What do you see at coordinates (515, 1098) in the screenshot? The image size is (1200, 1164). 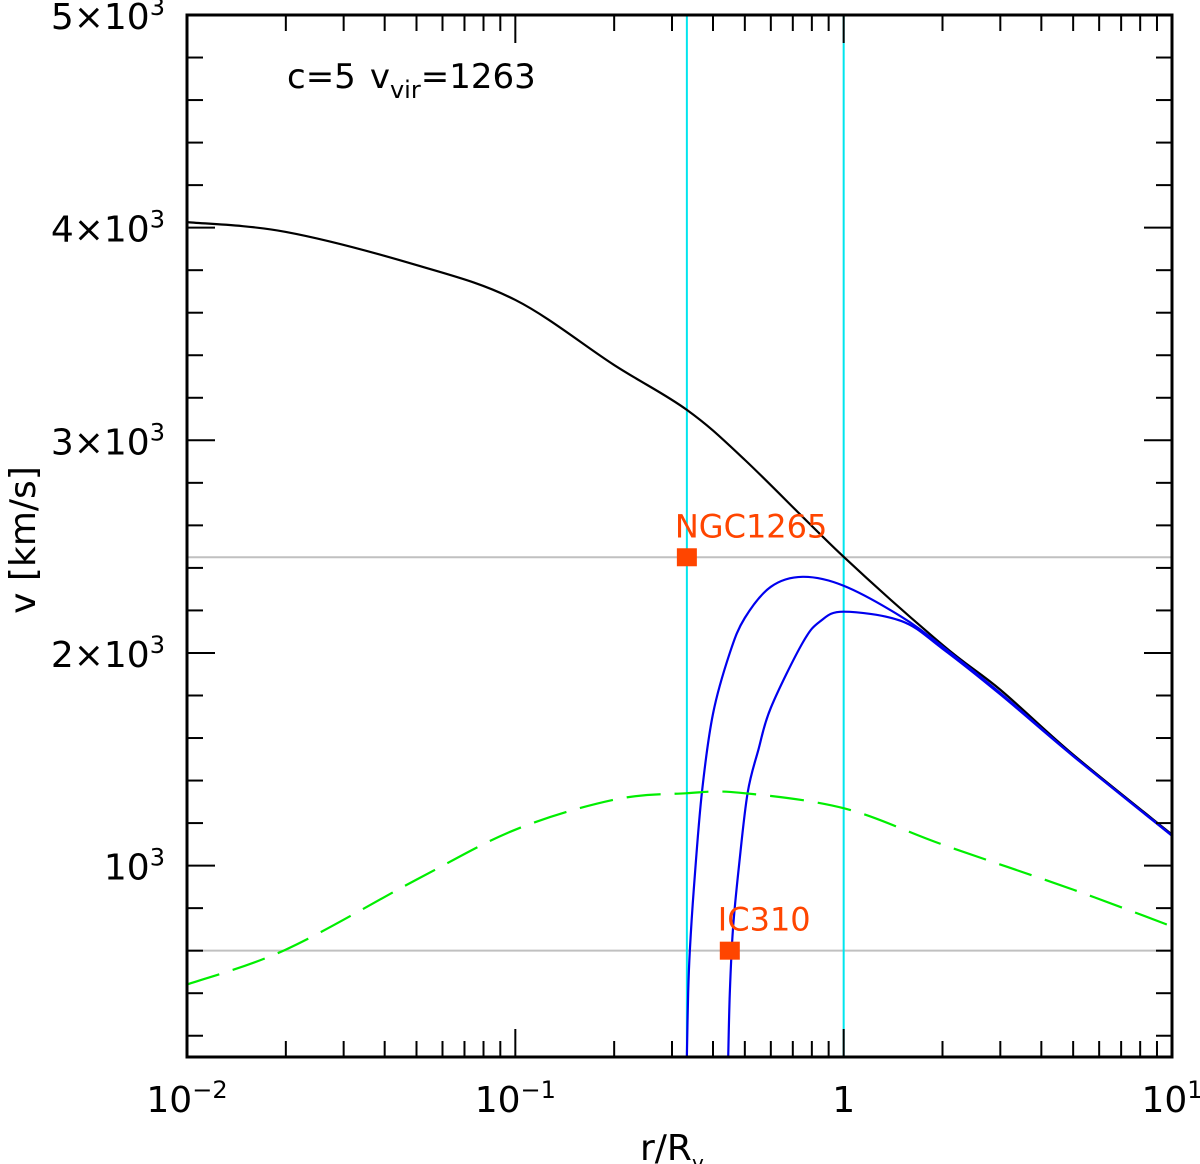 I see `x-tick-label: 10⁻¹` at bounding box center [515, 1098].